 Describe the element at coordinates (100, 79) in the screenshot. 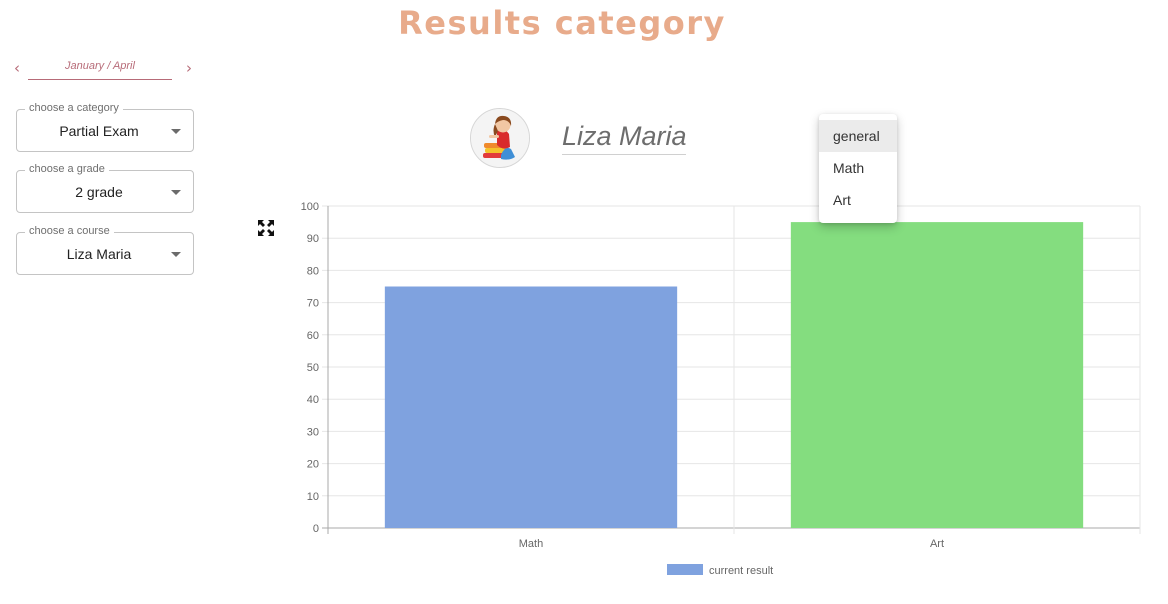

I see `date-range-underline` at that location.